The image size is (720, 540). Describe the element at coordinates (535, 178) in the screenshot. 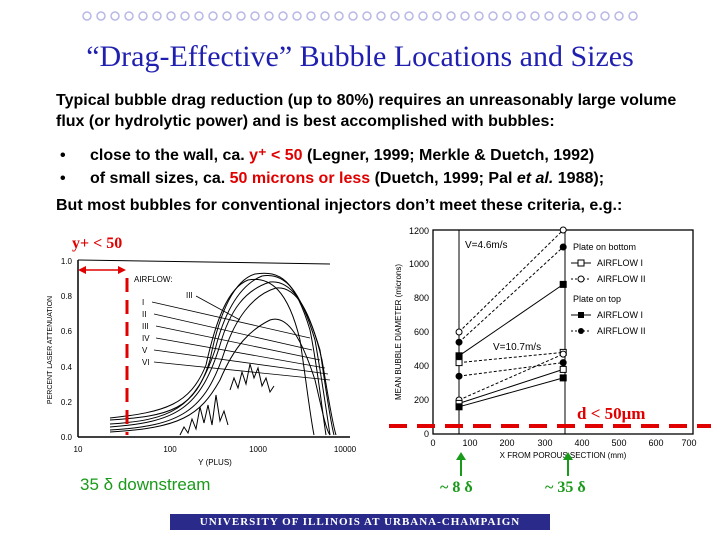

I see `bullet-text-em: et al.` at that location.